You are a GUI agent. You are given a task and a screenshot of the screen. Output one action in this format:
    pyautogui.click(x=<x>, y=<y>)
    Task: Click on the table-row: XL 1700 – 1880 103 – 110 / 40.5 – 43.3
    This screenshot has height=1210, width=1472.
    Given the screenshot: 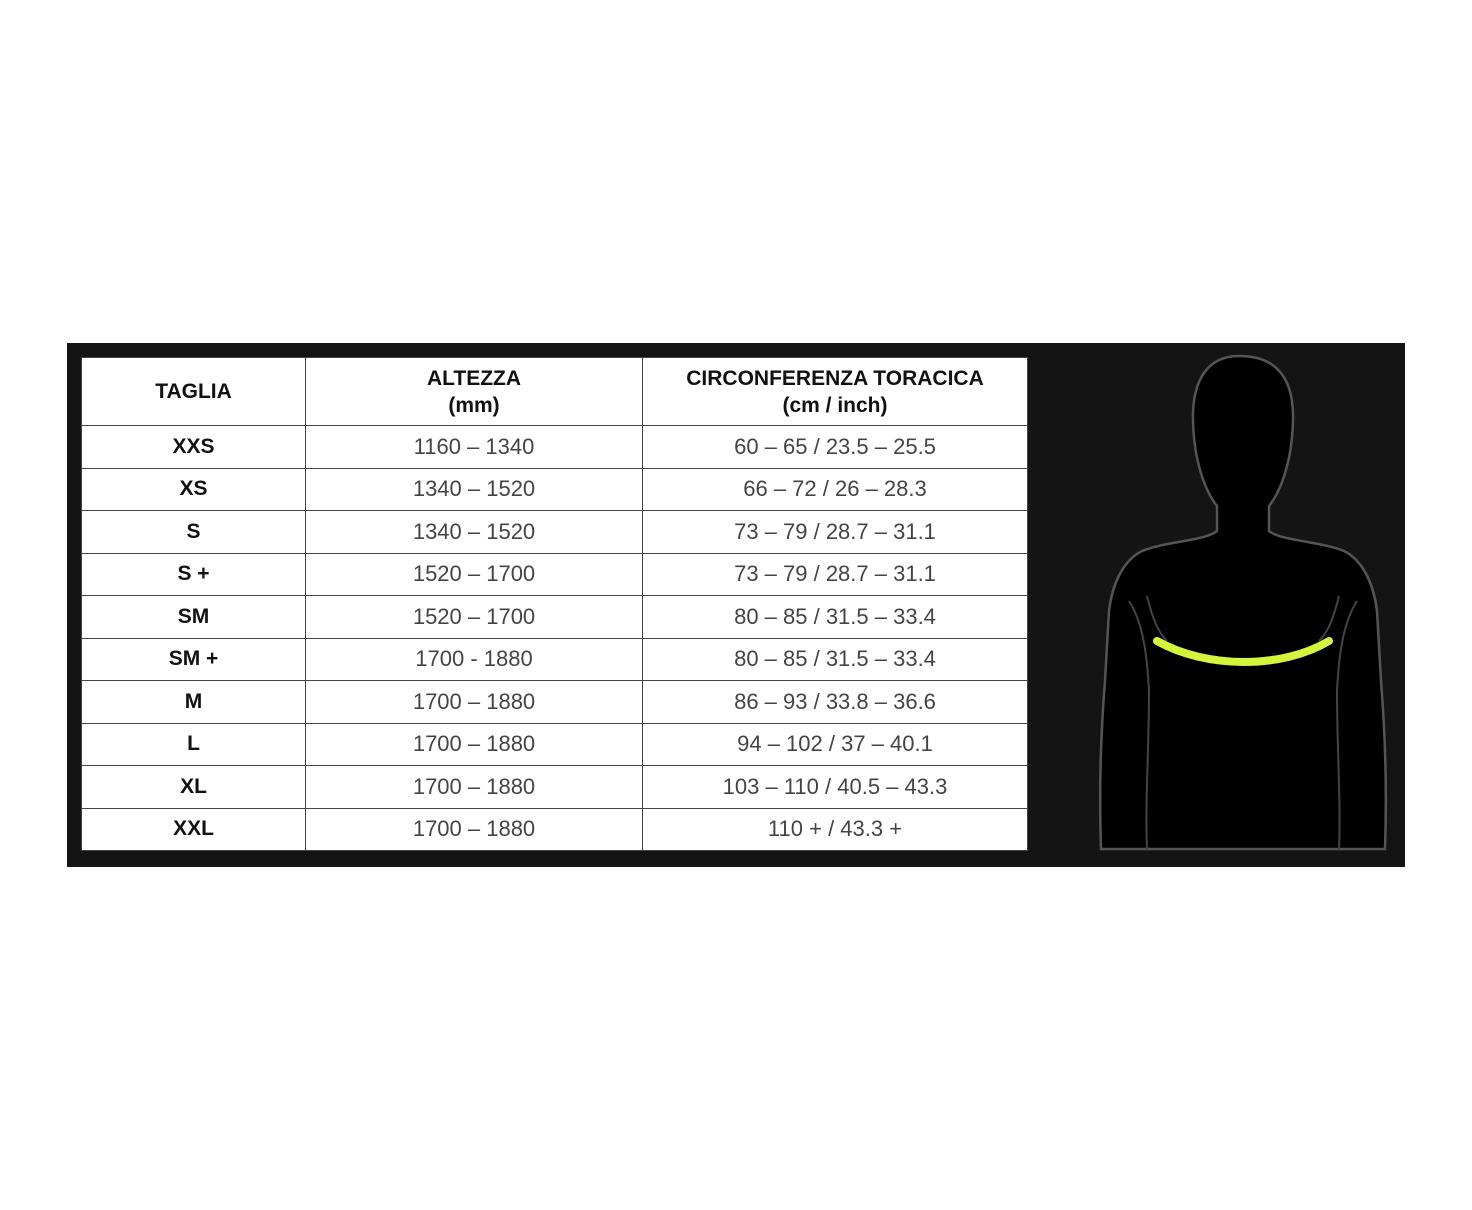 What is the action you would take?
    pyautogui.click(x=554, y=787)
    